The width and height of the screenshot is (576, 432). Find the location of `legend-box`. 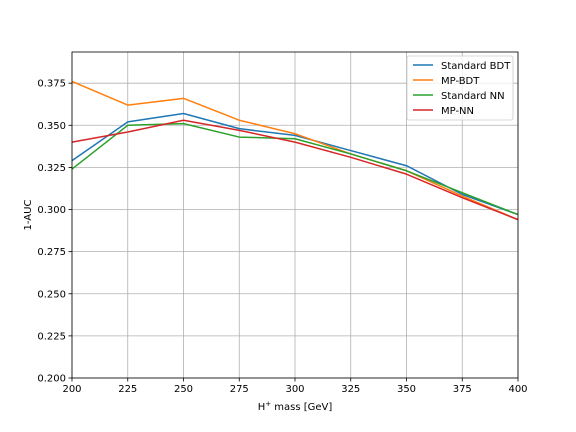

legend-box is located at coordinates (460, 88).